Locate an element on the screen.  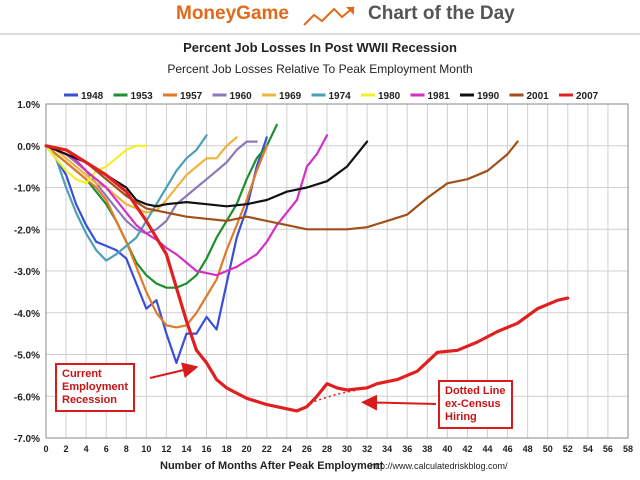
x-tick-label: 10 is located at coordinates (146, 449).